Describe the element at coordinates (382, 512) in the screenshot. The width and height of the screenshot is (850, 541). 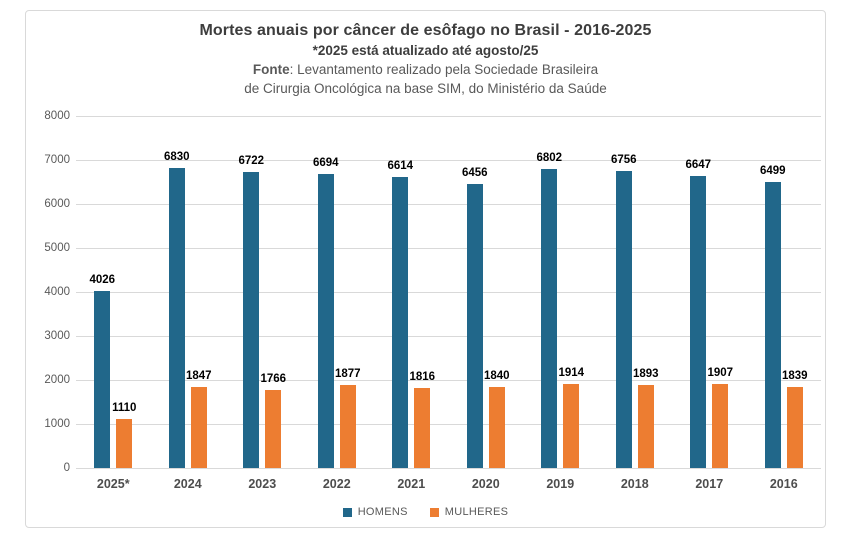
I see `legend-label: HOMENS` at that location.